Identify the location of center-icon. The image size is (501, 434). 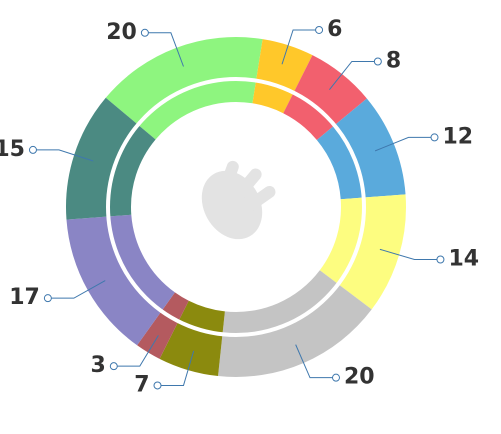
(238, 200).